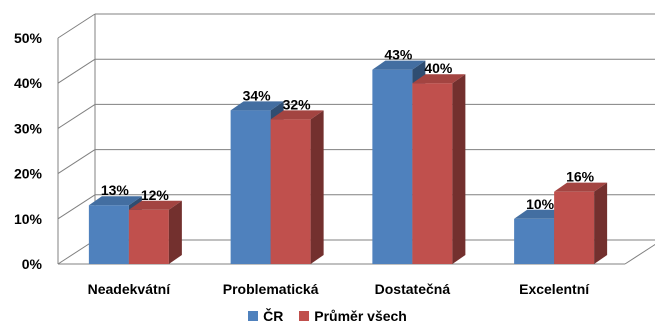 Image resolution: width=655 pixels, height=329 pixels. Describe the element at coordinates (130, 289) in the screenshot. I see `x-tick-label: Neadekvátní` at that location.